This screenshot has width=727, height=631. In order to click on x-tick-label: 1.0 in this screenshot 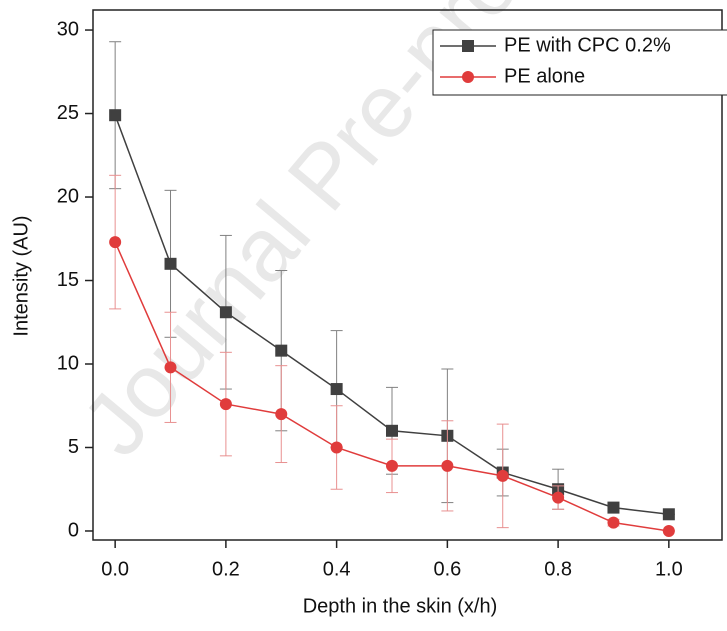, I will do `click(669, 569)`.